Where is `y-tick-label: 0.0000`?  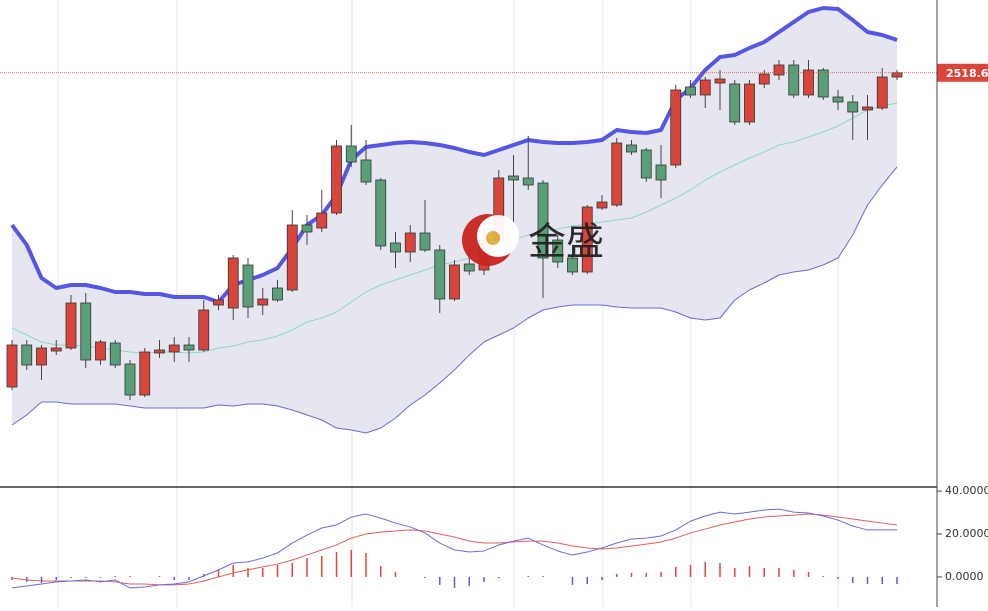 y-tick-label: 0.0000 is located at coordinates (964, 576).